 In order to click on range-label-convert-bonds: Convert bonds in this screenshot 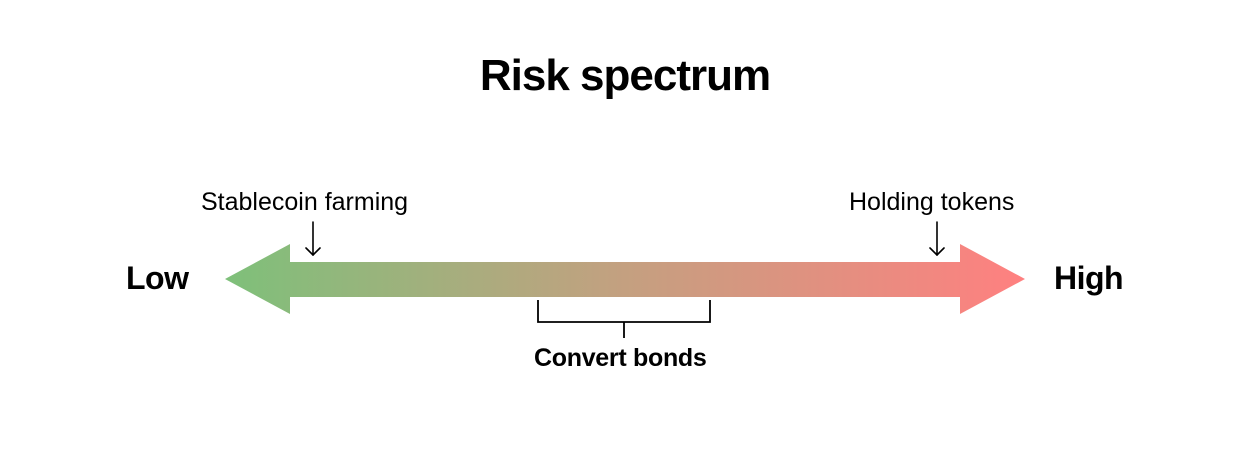, I will do `click(620, 358)`.